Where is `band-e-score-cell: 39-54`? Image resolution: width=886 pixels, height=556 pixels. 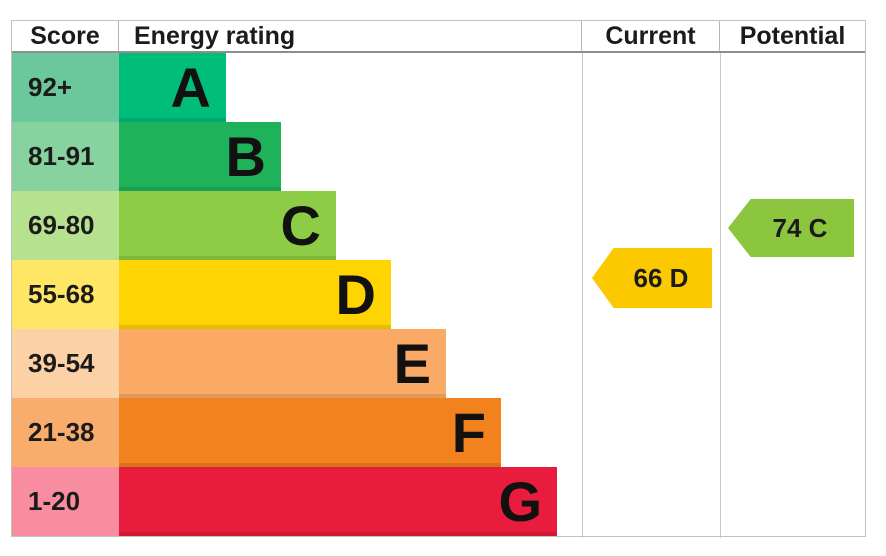 band-e-score-cell: 39-54 is located at coordinates (65, 363).